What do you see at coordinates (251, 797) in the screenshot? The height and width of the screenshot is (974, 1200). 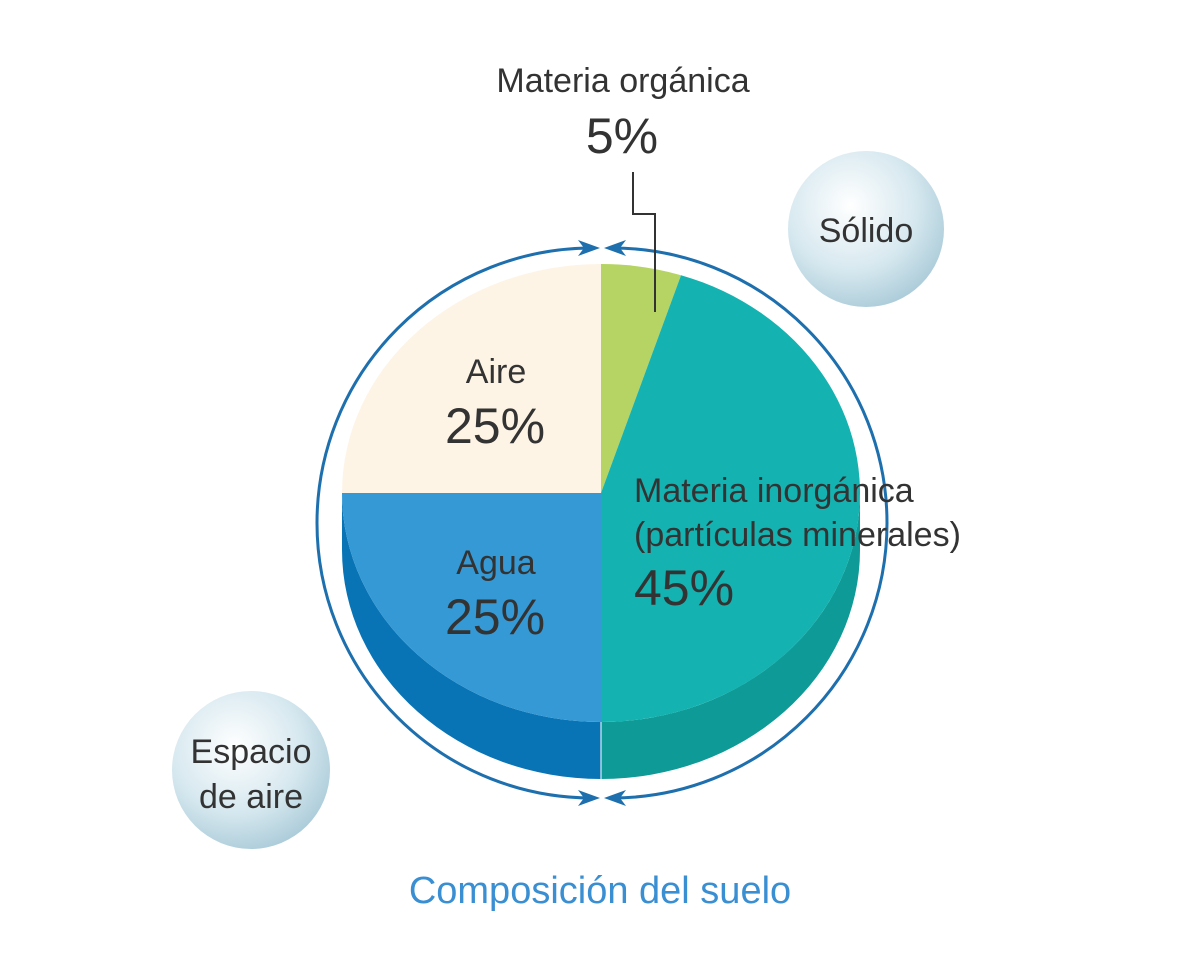 I see `air-space-bubble-label-line2: de aire` at bounding box center [251, 797].